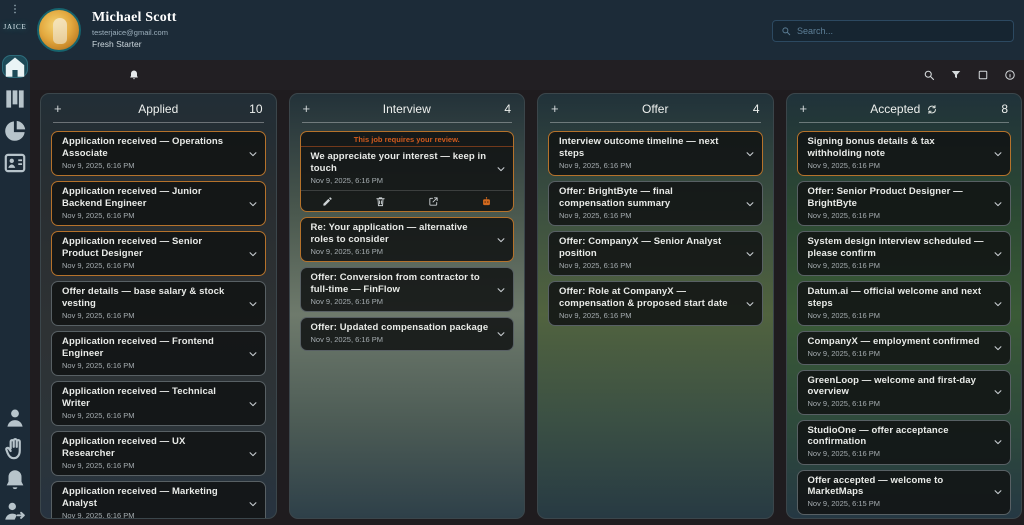 This screenshot has height=525, width=1024. I want to click on sidebar-item-home, so click(15, 66).